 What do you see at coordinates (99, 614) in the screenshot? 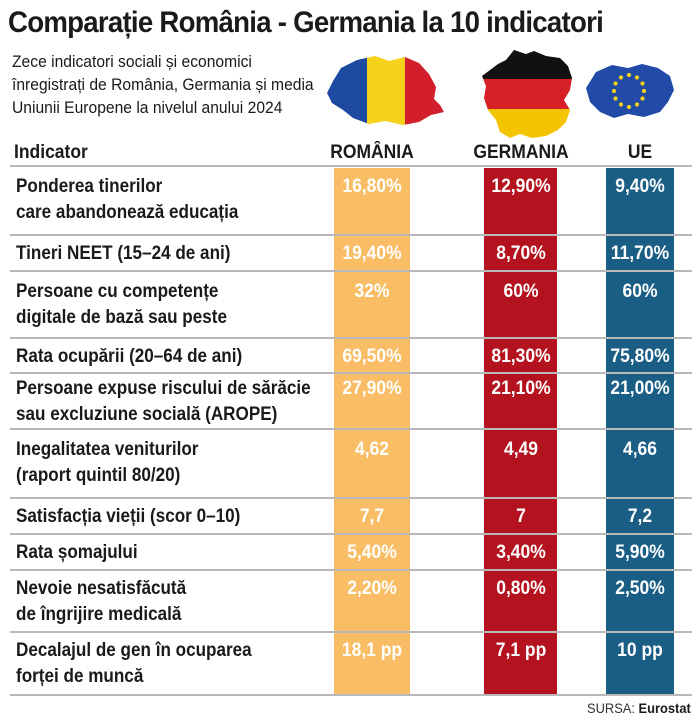
I see `indicator-label-line: de îngrijire medicală` at bounding box center [99, 614].